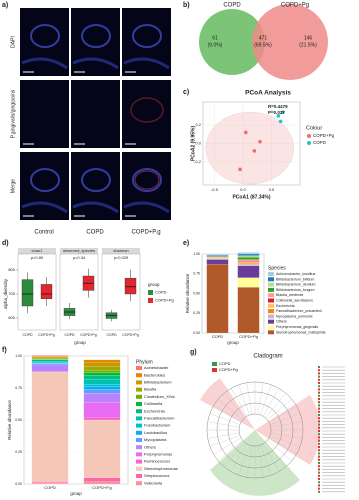 This screenshot has width=359, height=500. Describe the element at coordinates (243, 189) in the screenshot. I see `x-tick-label: 0.0` at that location.